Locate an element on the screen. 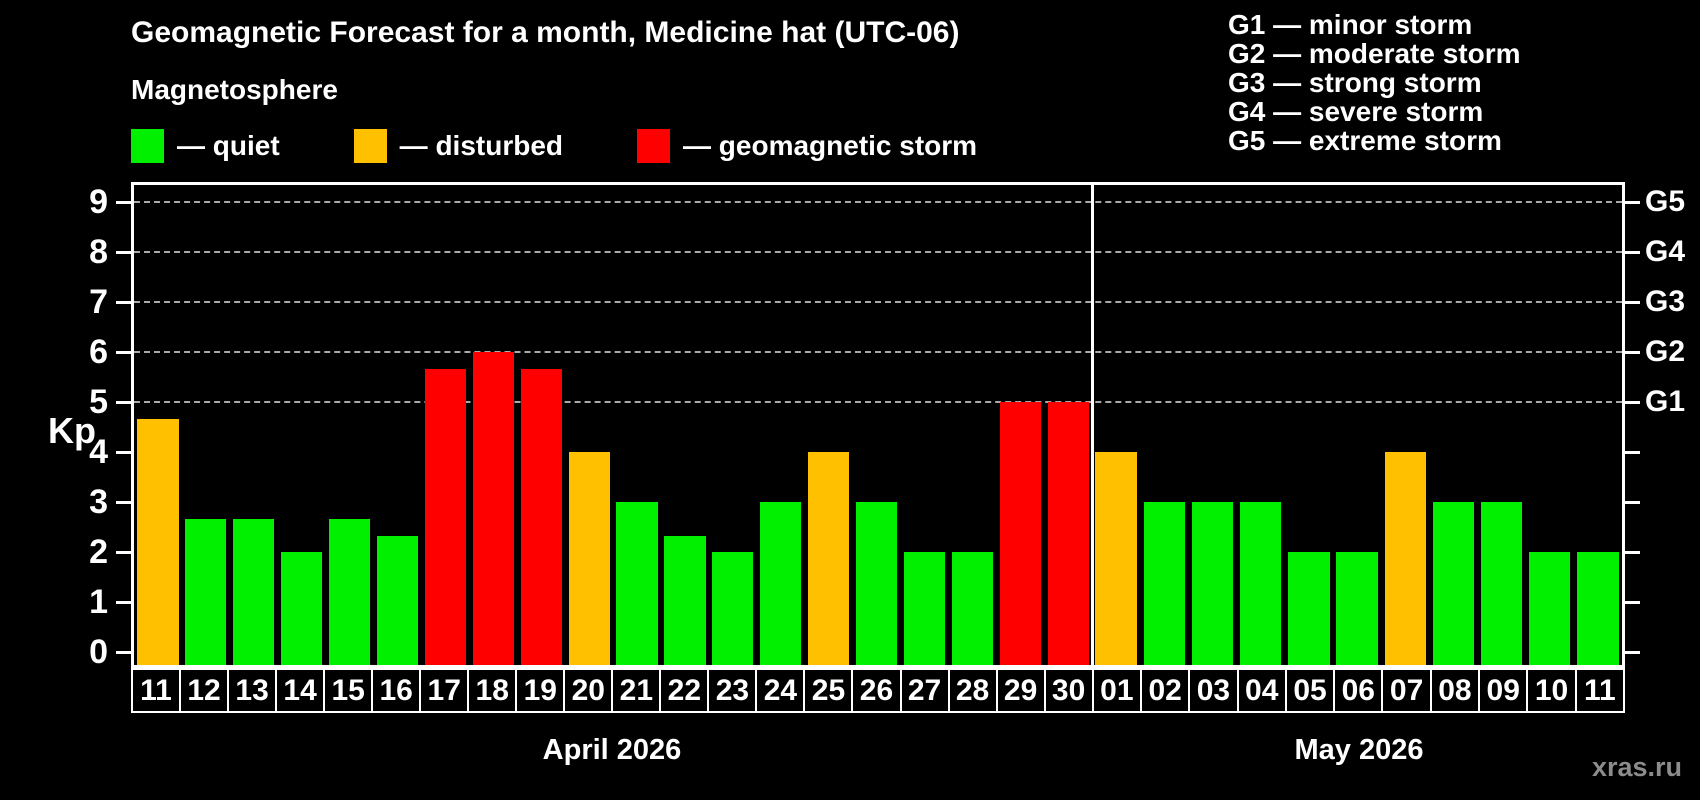 The width and height of the screenshot is (1700, 800). storm-scale-line-g4: G4 — severe storm is located at coordinates (1356, 111).